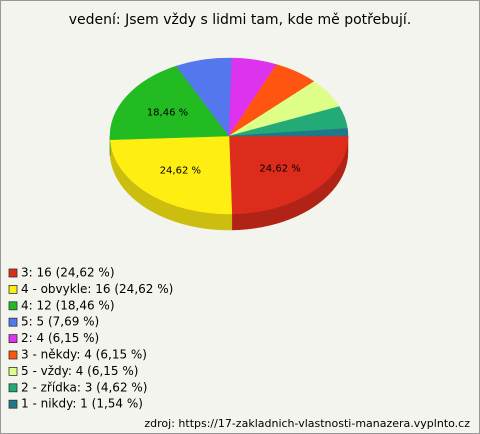 Image resolution: width=480 pixels, height=434 pixels. Describe the element at coordinates (84, 387) in the screenshot. I see `legend-label: 2 - zřídka: 3 (4,62 %)` at that location.